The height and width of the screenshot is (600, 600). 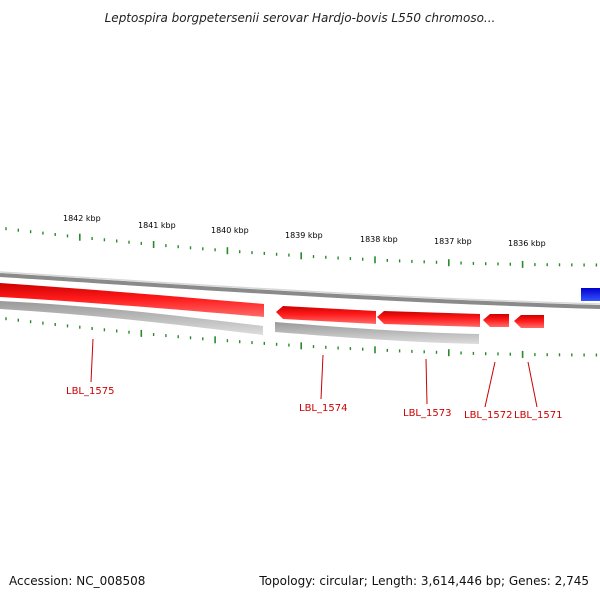 What do you see at coordinates (377, 333) in the screenshot?
I see `shadow-track-right` at bounding box center [377, 333].